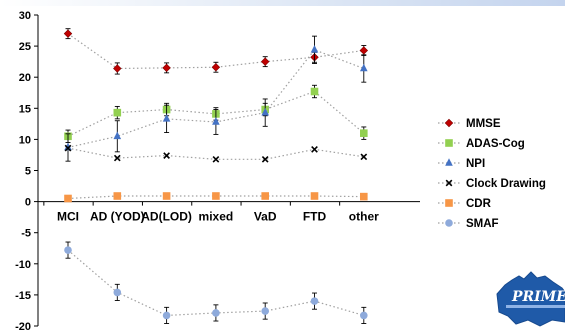 This screenshot has width=565, height=334. I want to click on series-smaf, so click(216, 282).